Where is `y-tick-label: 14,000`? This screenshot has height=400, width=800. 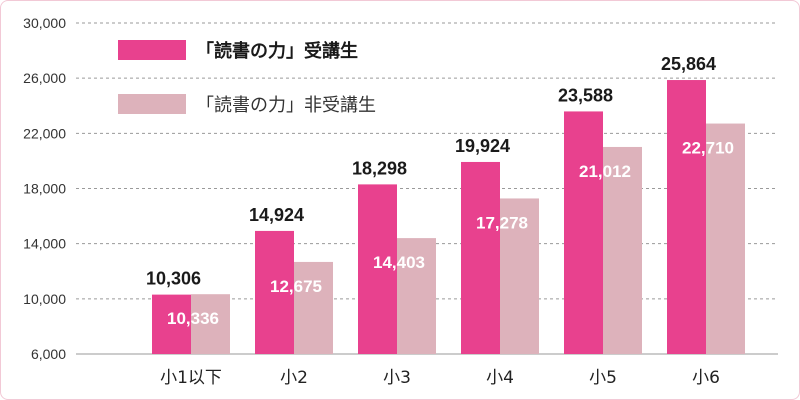 y-tick-label: 14,000 is located at coordinates (44, 244).